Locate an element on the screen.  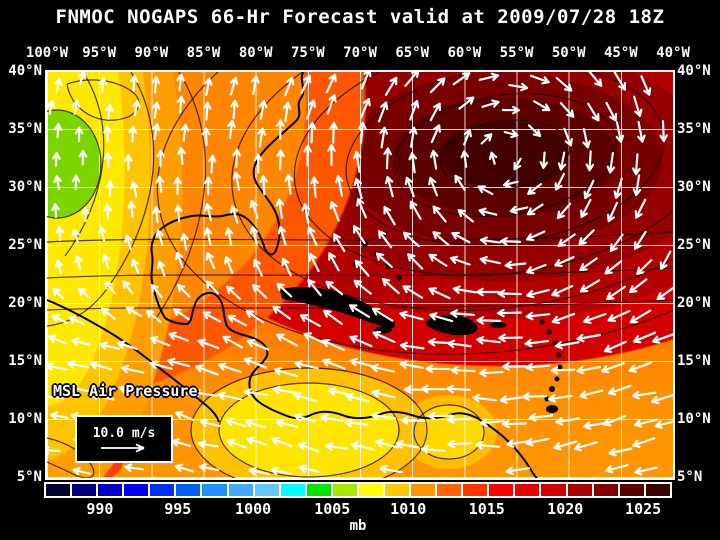
wind-legend-box: 10.0 m/s is located at coordinates (124, 439).